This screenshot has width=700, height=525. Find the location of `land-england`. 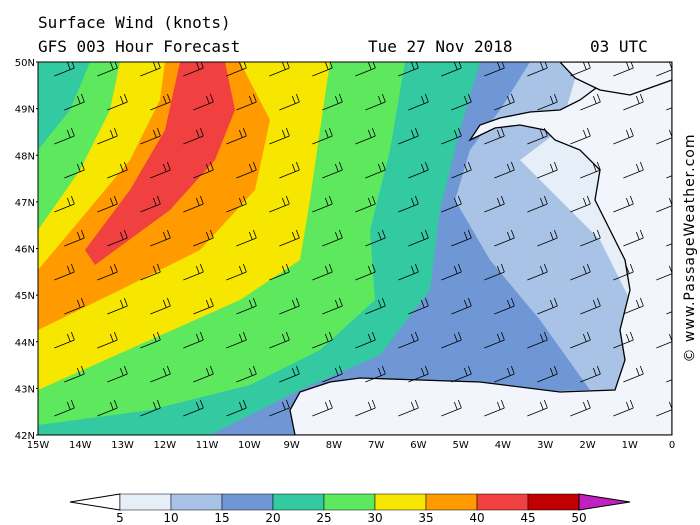

land-england is located at coordinates (615, 79).